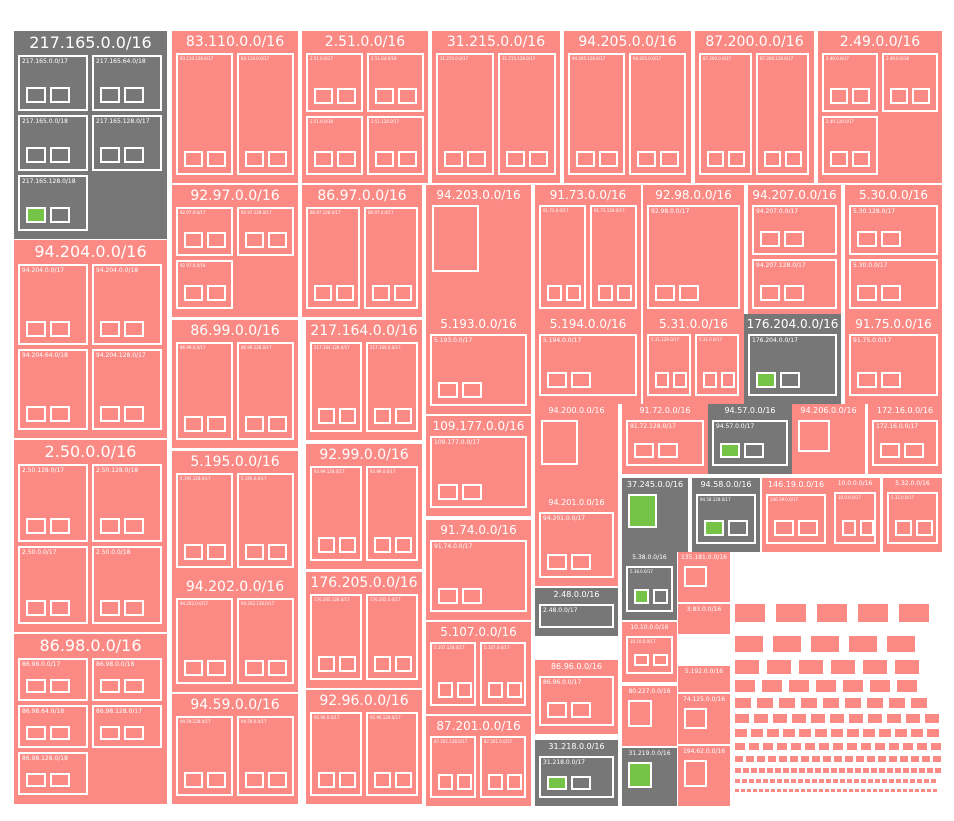  What do you see at coordinates (265, 520) in the screenshot?
I see `subnet-5-195-0-0-17: 5.195.0.0/17` at bounding box center [265, 520].